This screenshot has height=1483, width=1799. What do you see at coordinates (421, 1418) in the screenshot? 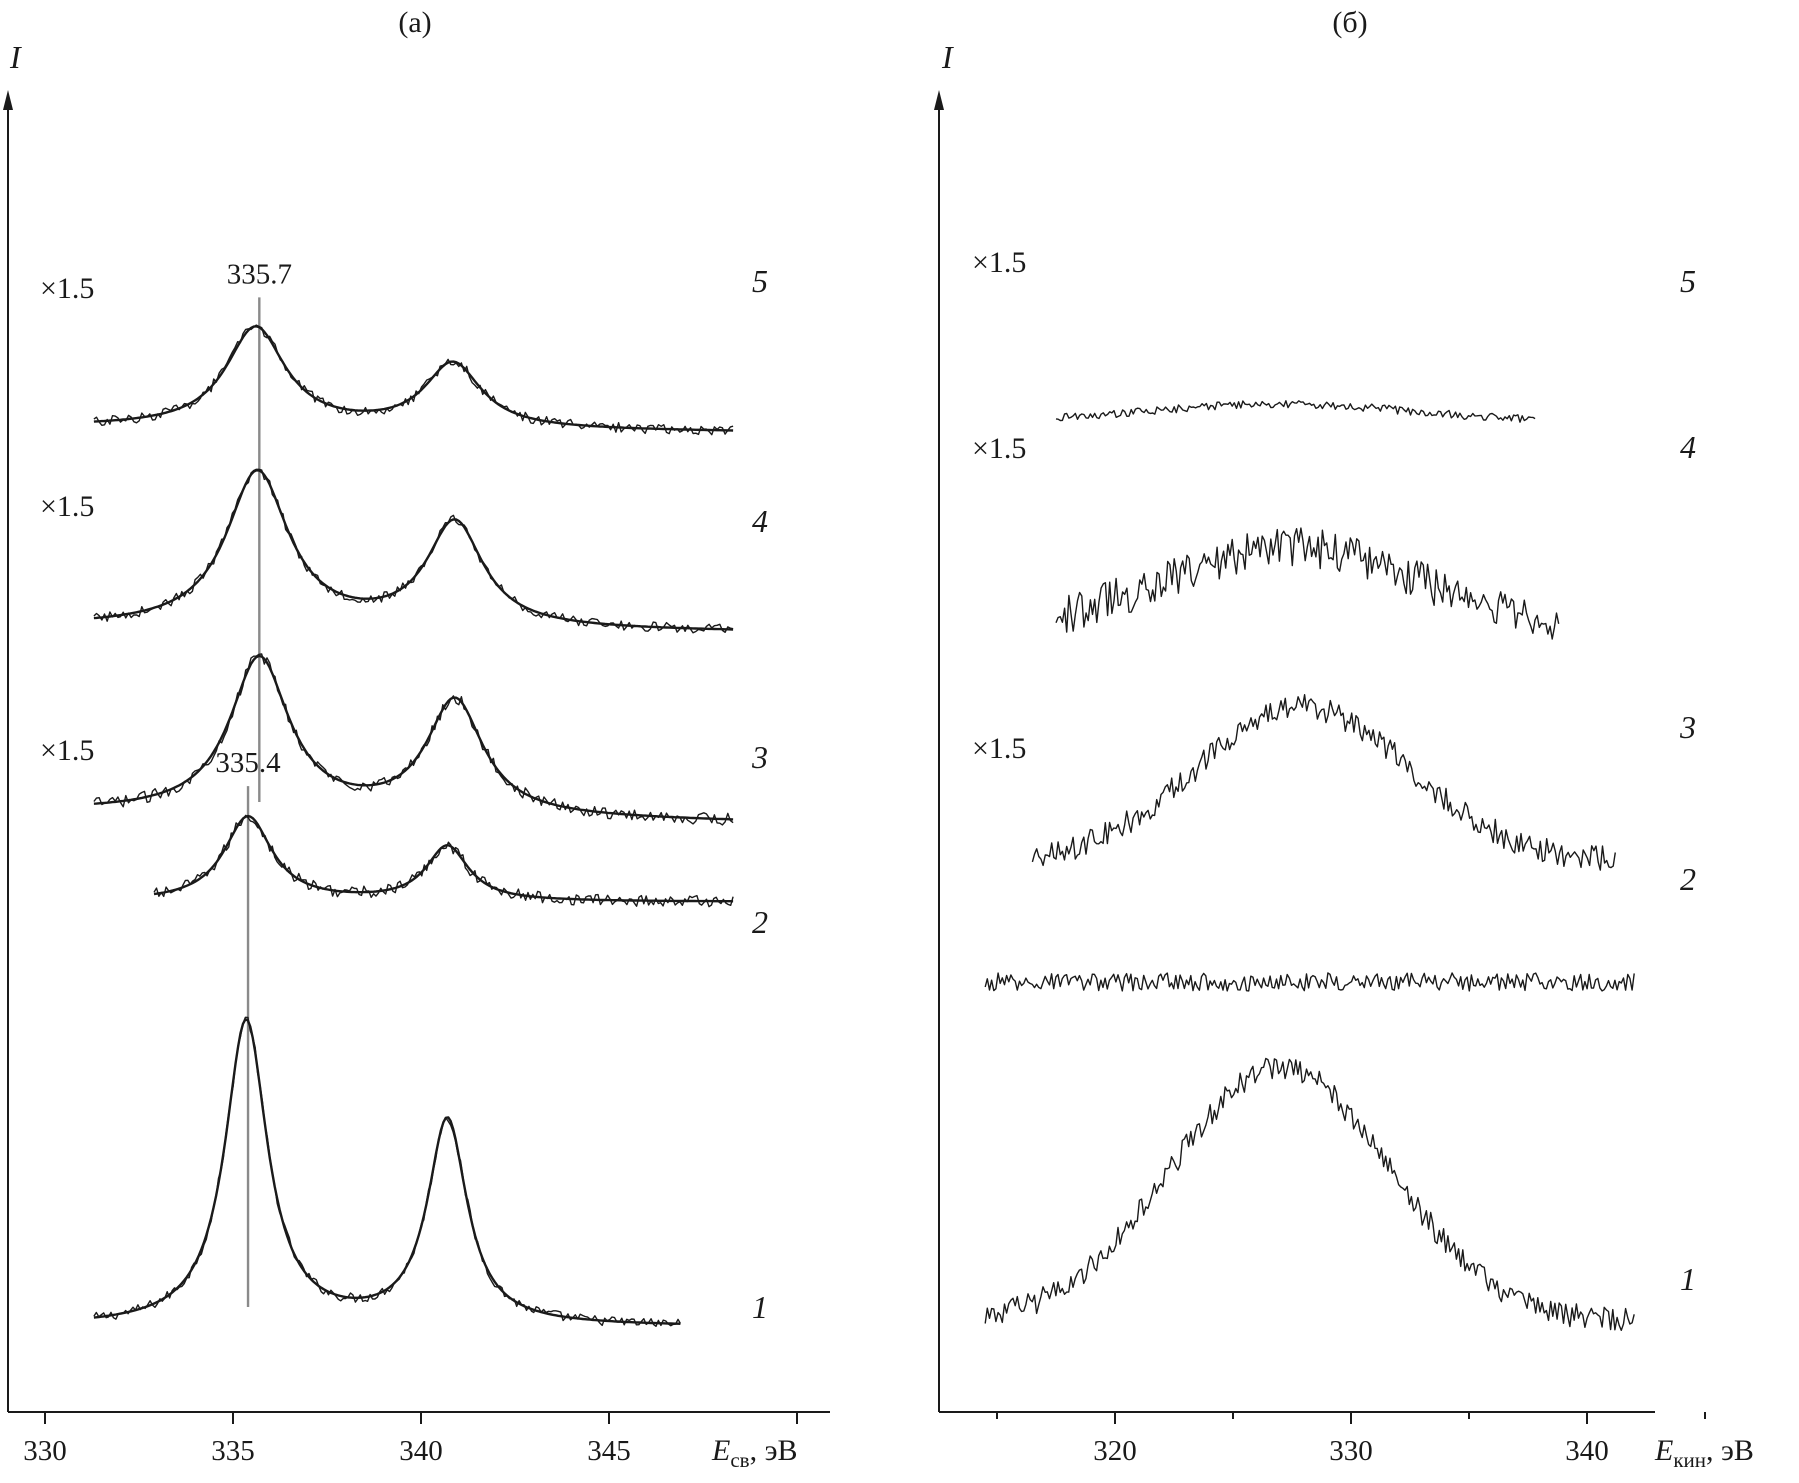
I see `panel-a-ticks` at bounding box center [421, 1418].